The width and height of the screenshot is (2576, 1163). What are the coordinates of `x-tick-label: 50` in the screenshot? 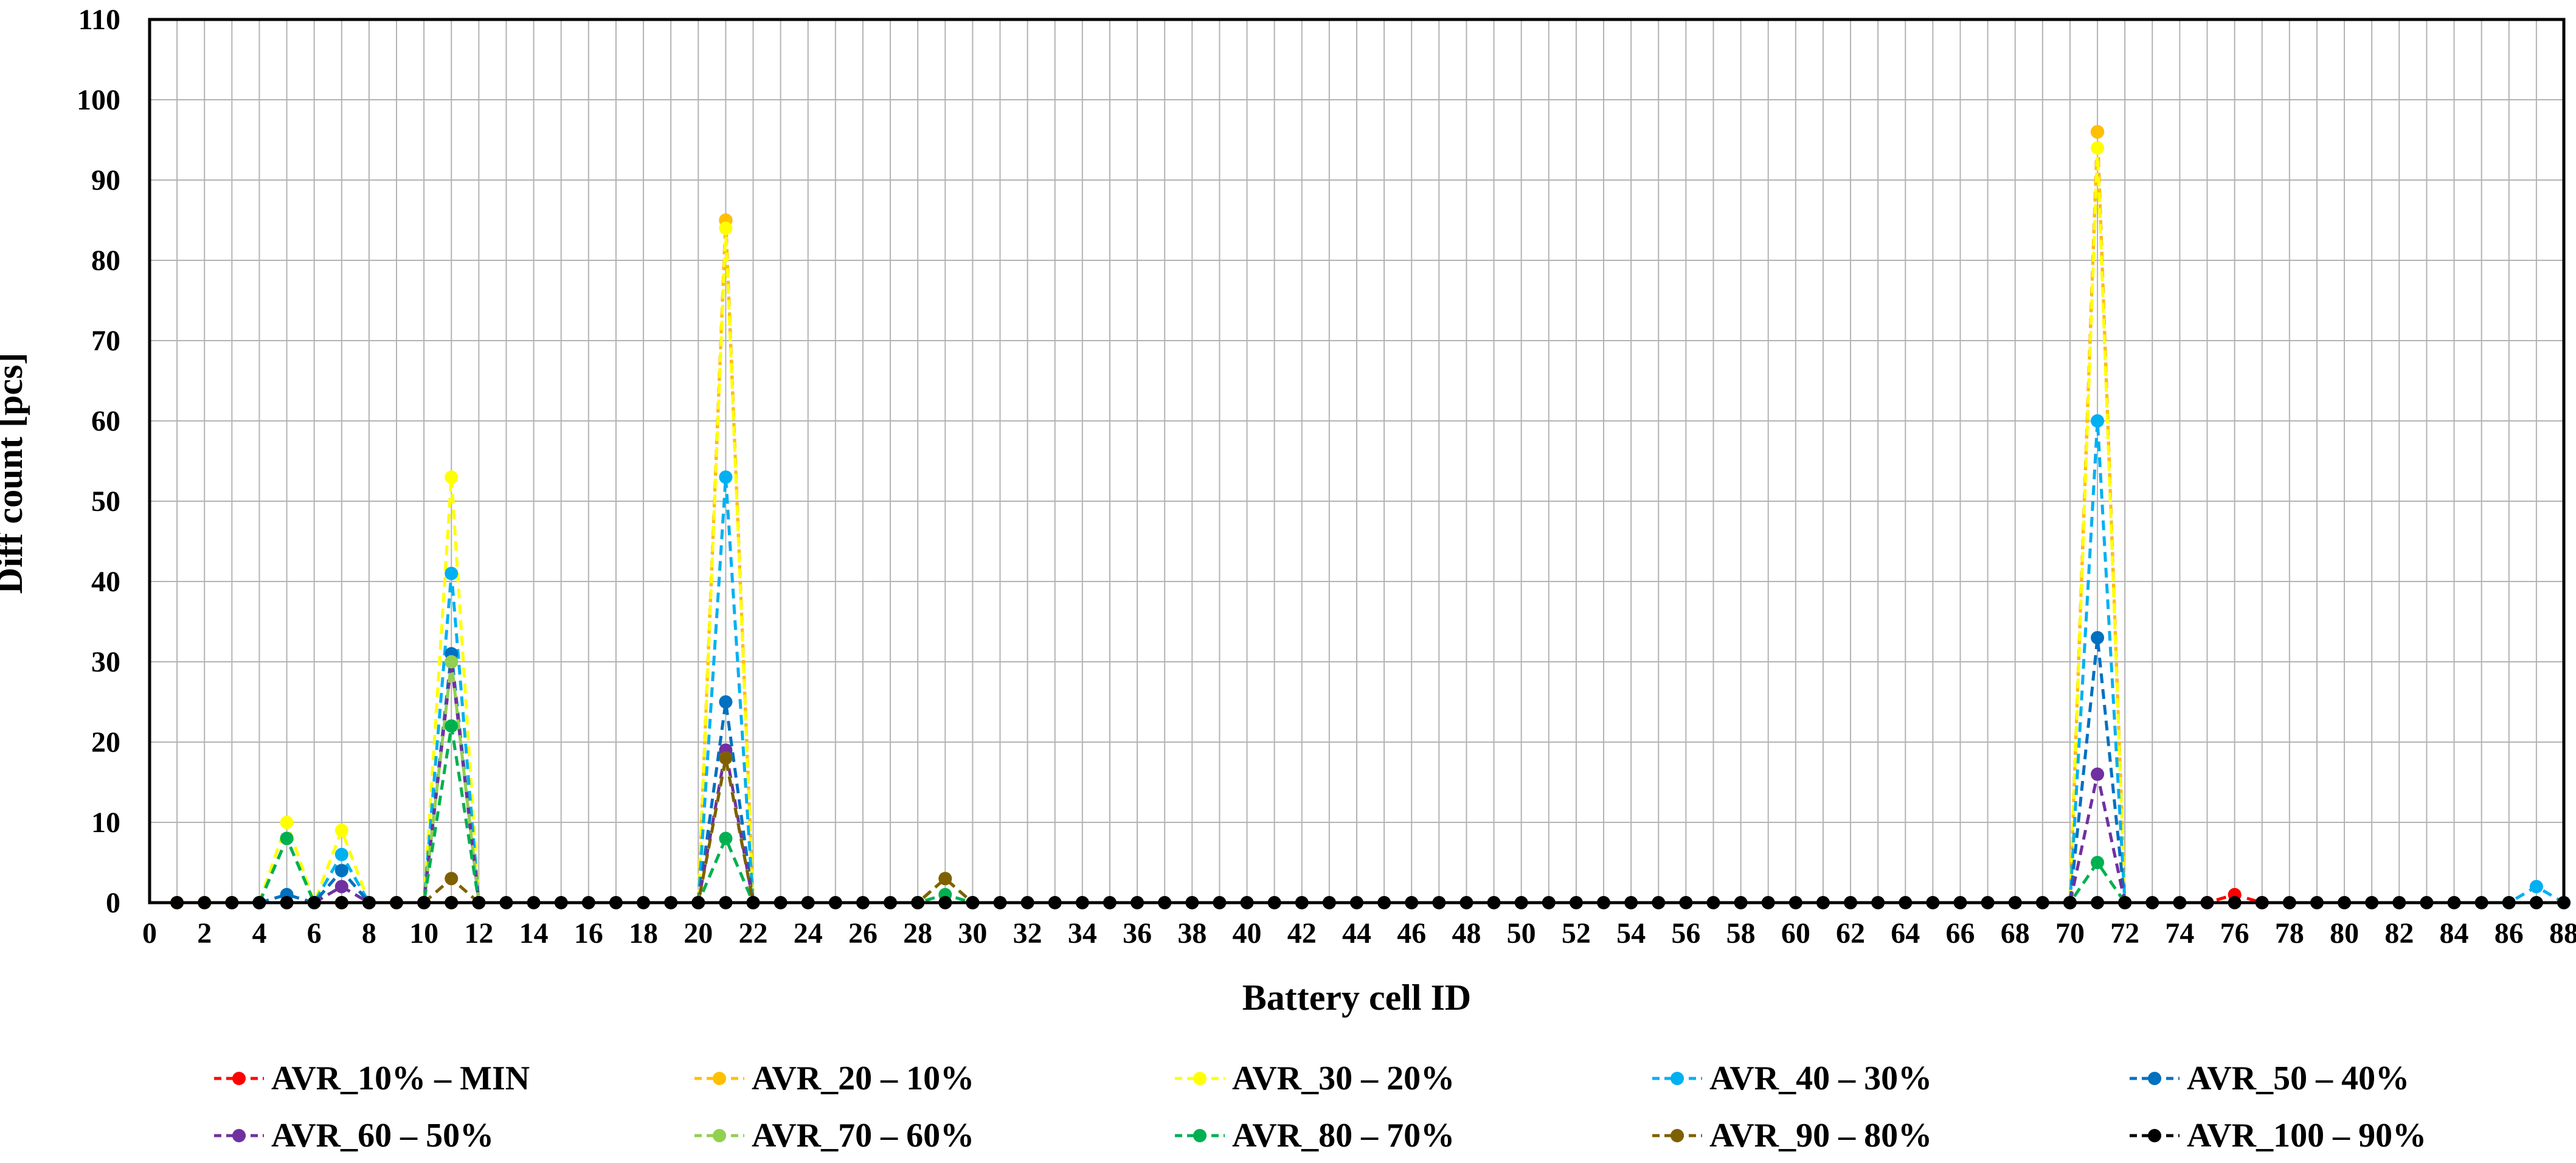 It's located at (1521, 933).